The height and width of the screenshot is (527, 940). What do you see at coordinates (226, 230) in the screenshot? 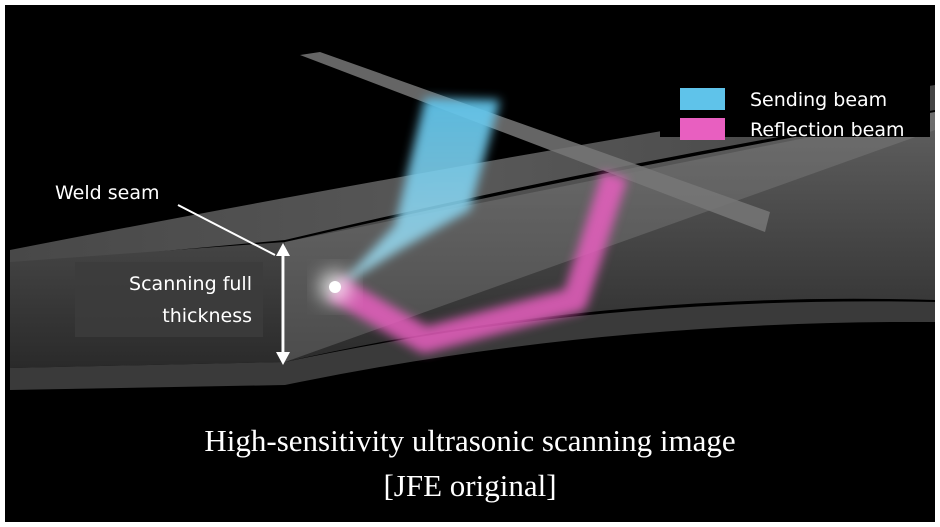
I see `weld-pointer` at bounding box center [226, 230].